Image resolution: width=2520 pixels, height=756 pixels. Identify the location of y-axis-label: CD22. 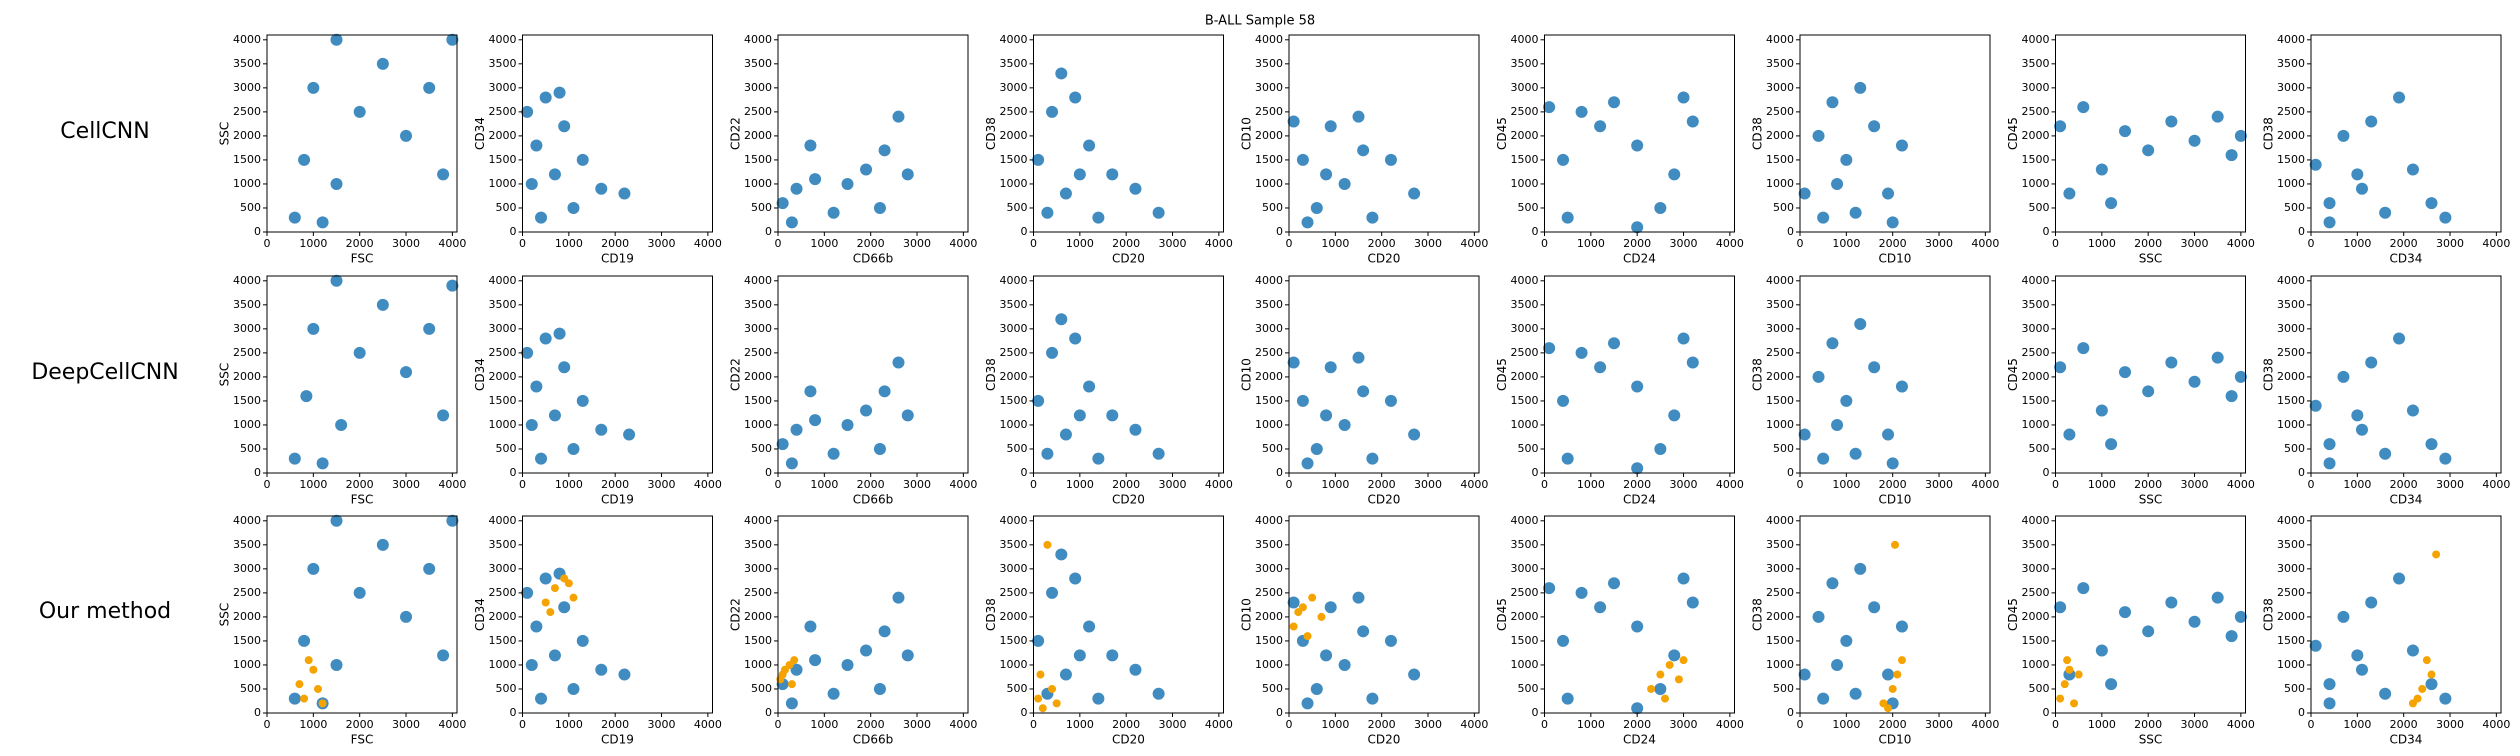
(736, 614).